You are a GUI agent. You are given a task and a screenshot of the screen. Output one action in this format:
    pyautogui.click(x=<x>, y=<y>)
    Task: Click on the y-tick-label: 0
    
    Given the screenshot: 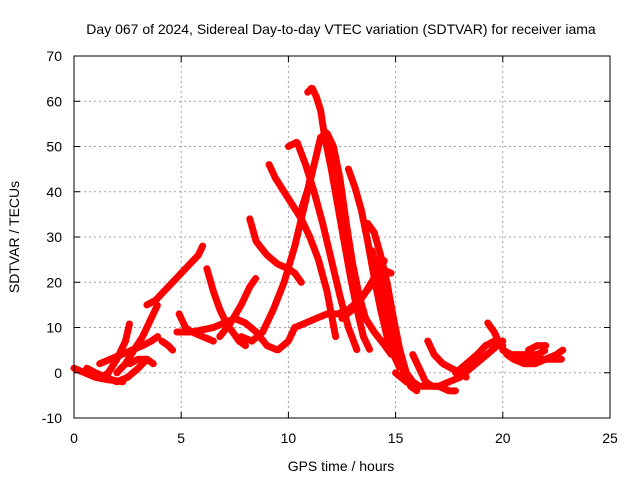 What is the action you would take?
    pyautogui.click(x=58, y=373)
    